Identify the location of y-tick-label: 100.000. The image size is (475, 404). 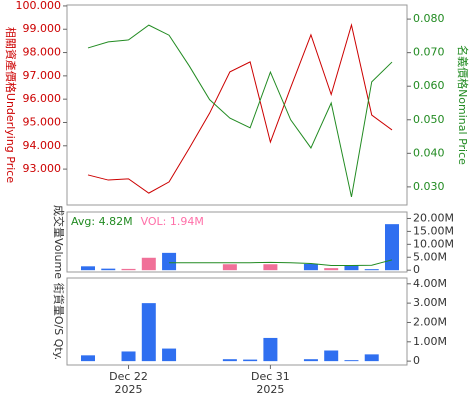
(39, 6).